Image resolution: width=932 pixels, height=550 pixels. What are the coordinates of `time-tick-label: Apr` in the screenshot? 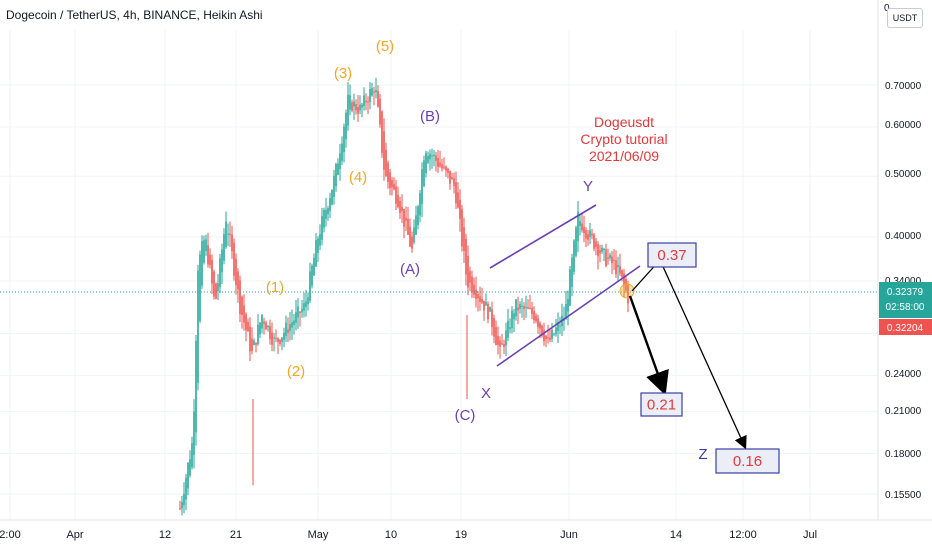 It's located at (74, 535).